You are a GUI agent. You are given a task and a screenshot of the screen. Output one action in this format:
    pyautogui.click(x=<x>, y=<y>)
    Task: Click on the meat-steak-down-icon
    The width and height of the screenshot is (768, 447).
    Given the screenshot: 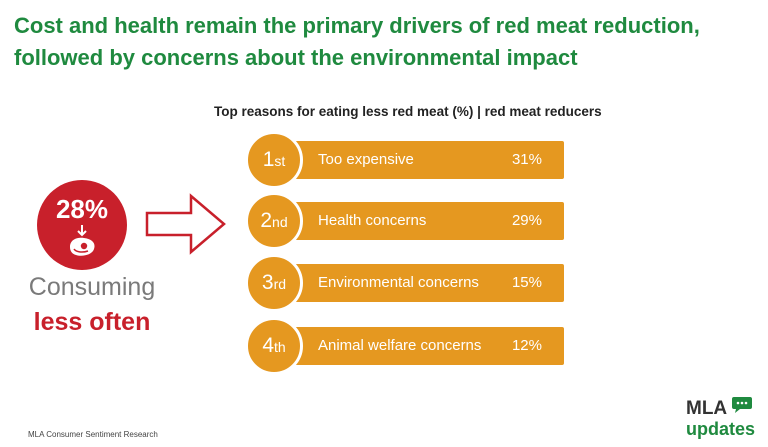 What is the action you would take?
    pyautogui.click(x=82, y=240)
    